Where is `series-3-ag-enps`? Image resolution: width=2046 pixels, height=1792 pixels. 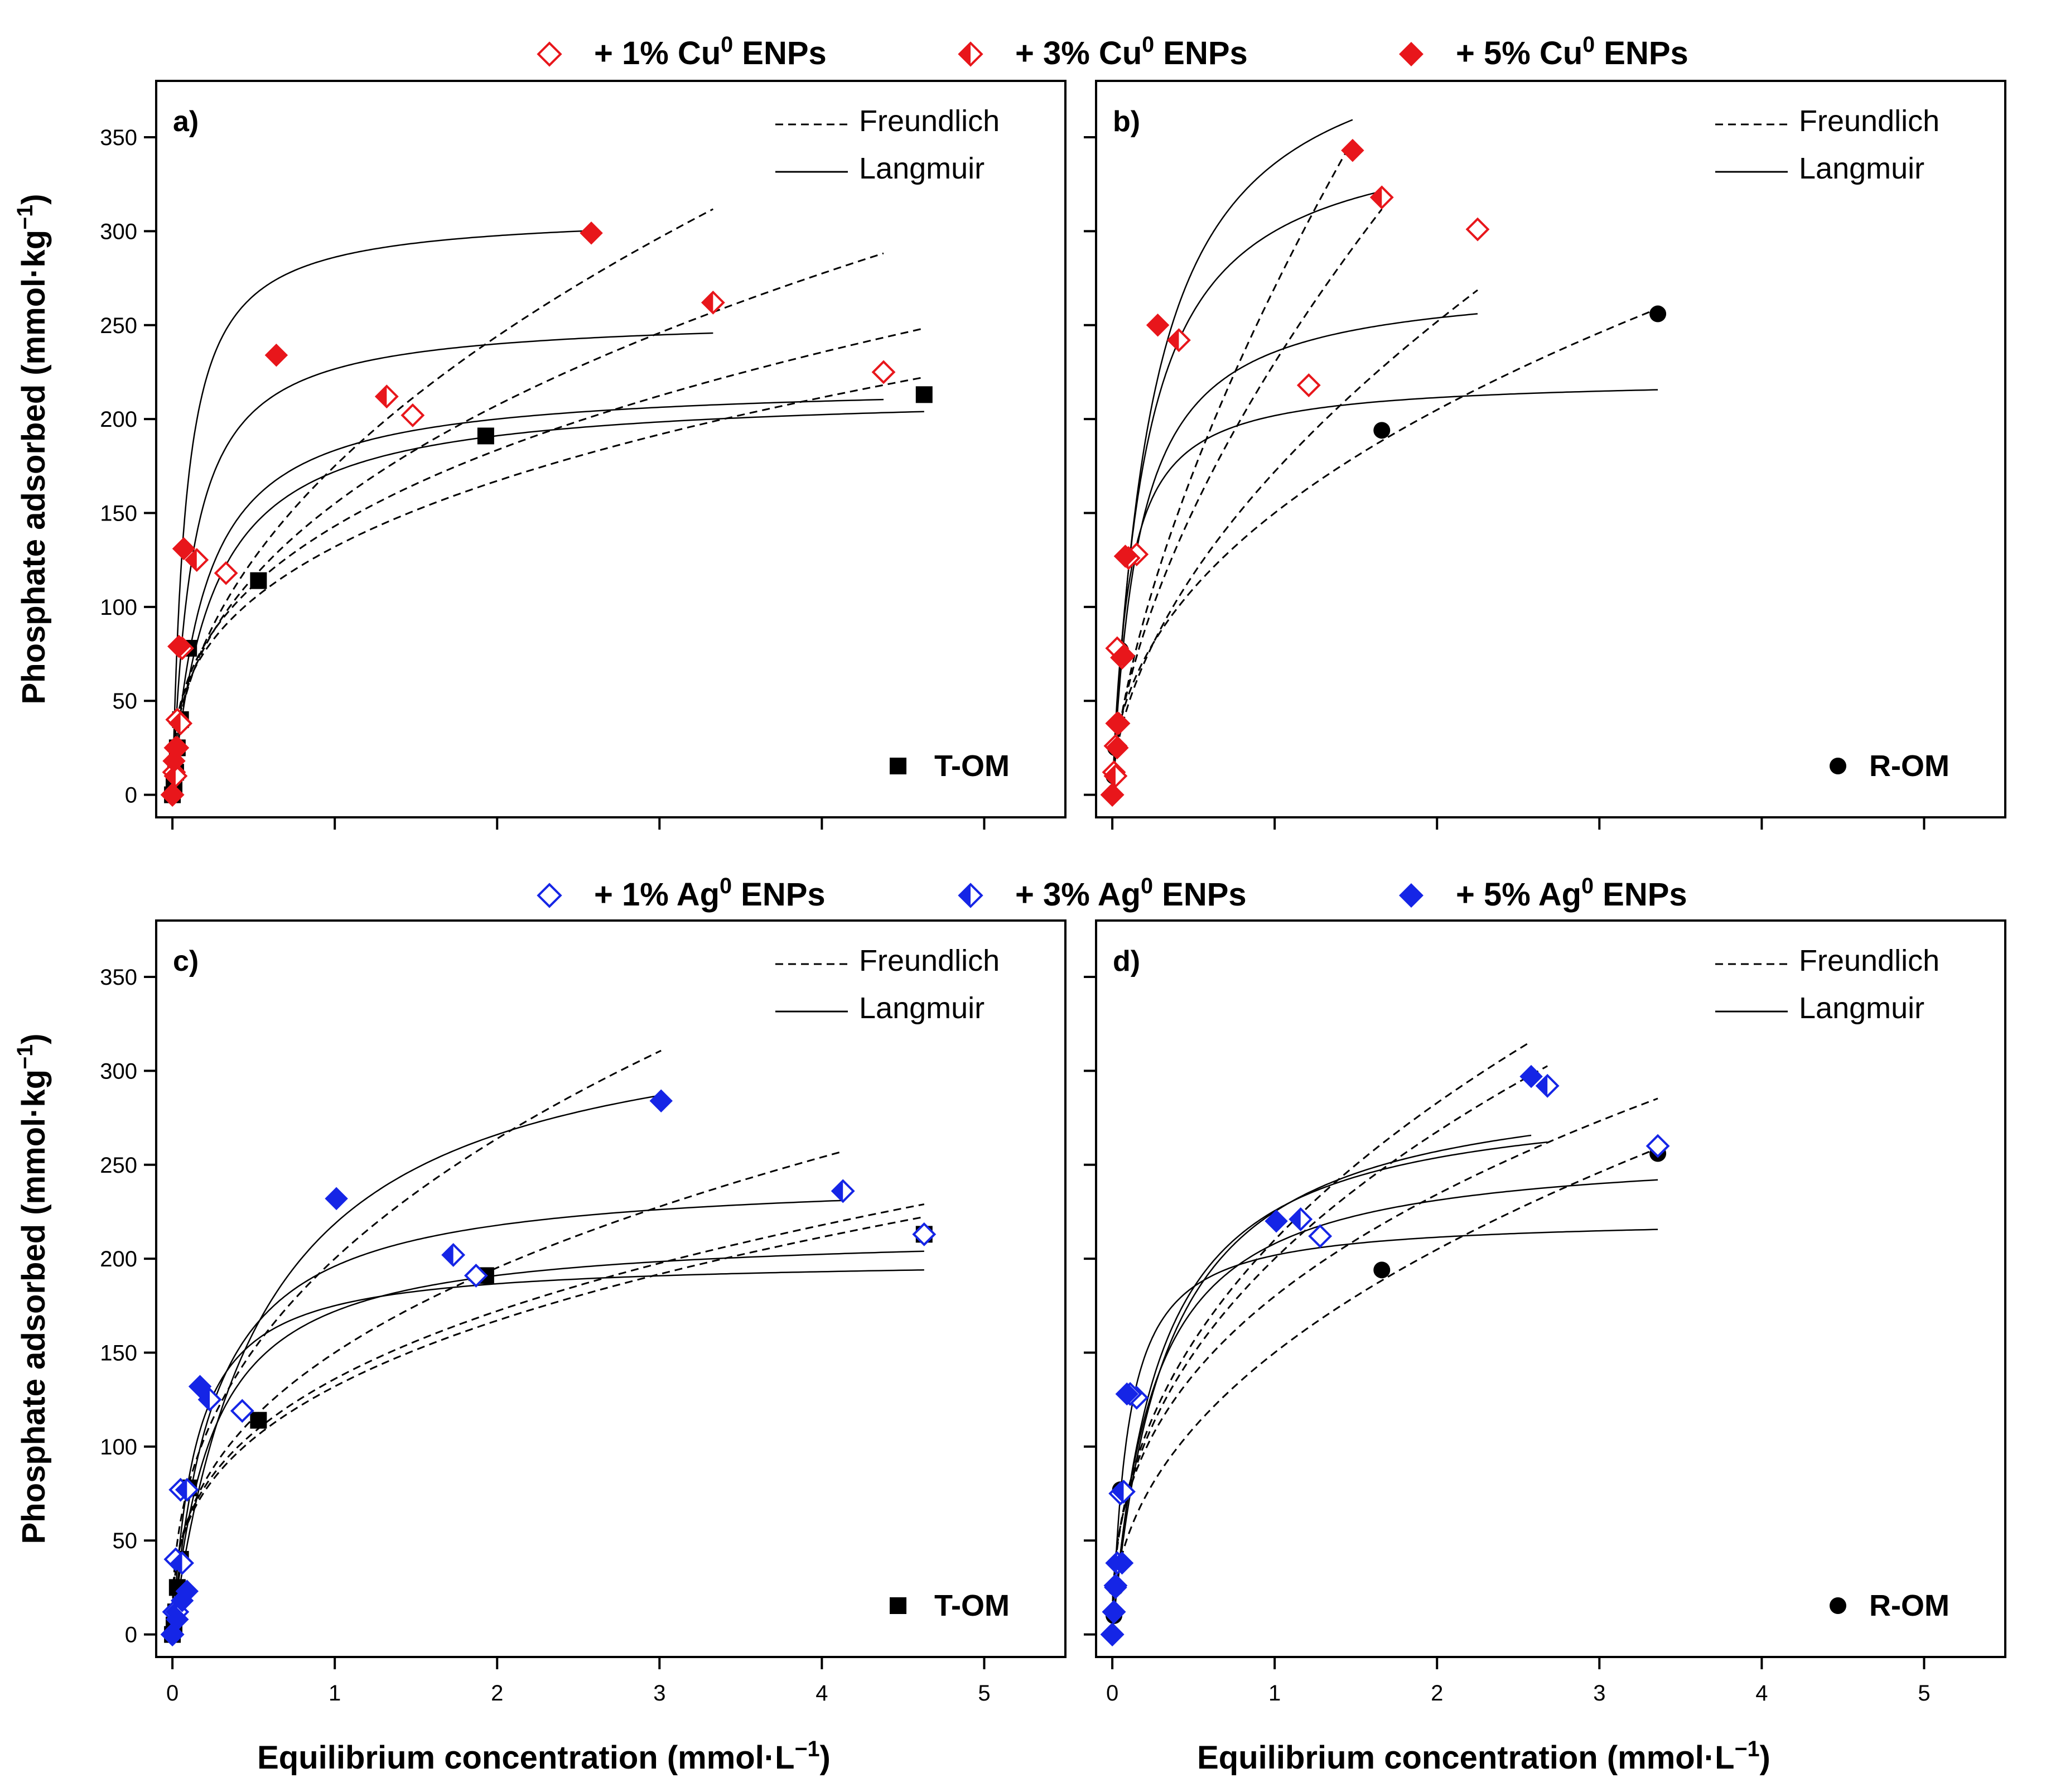
series-3-ag-enps is located at coordinates (1330, 1360).